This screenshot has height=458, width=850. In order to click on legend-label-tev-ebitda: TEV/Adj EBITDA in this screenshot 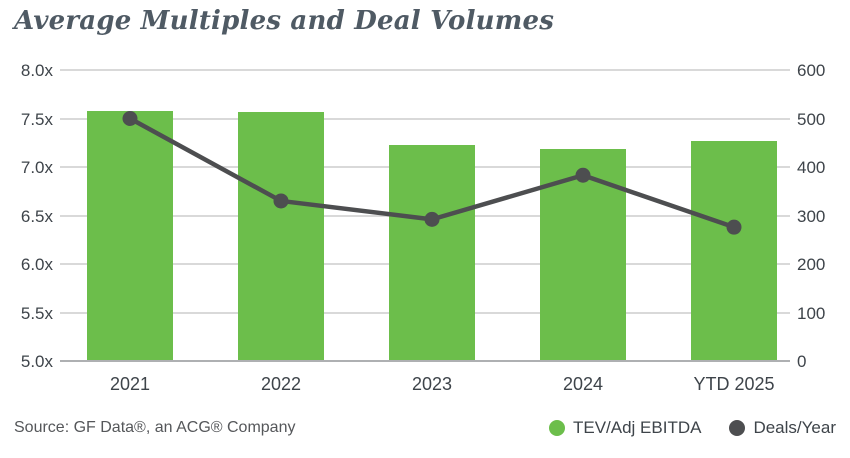, I will do `click(637, 427)`.